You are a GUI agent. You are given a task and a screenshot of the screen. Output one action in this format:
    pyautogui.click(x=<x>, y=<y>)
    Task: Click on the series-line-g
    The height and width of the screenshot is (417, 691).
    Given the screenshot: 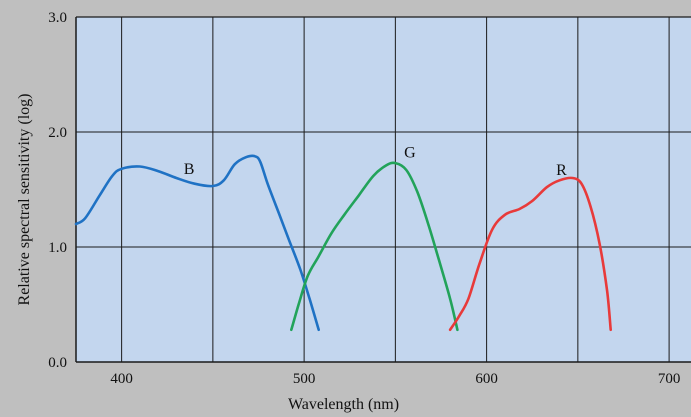 What is the action you would take?
    pyautogui.click(x=374, y=246)
    